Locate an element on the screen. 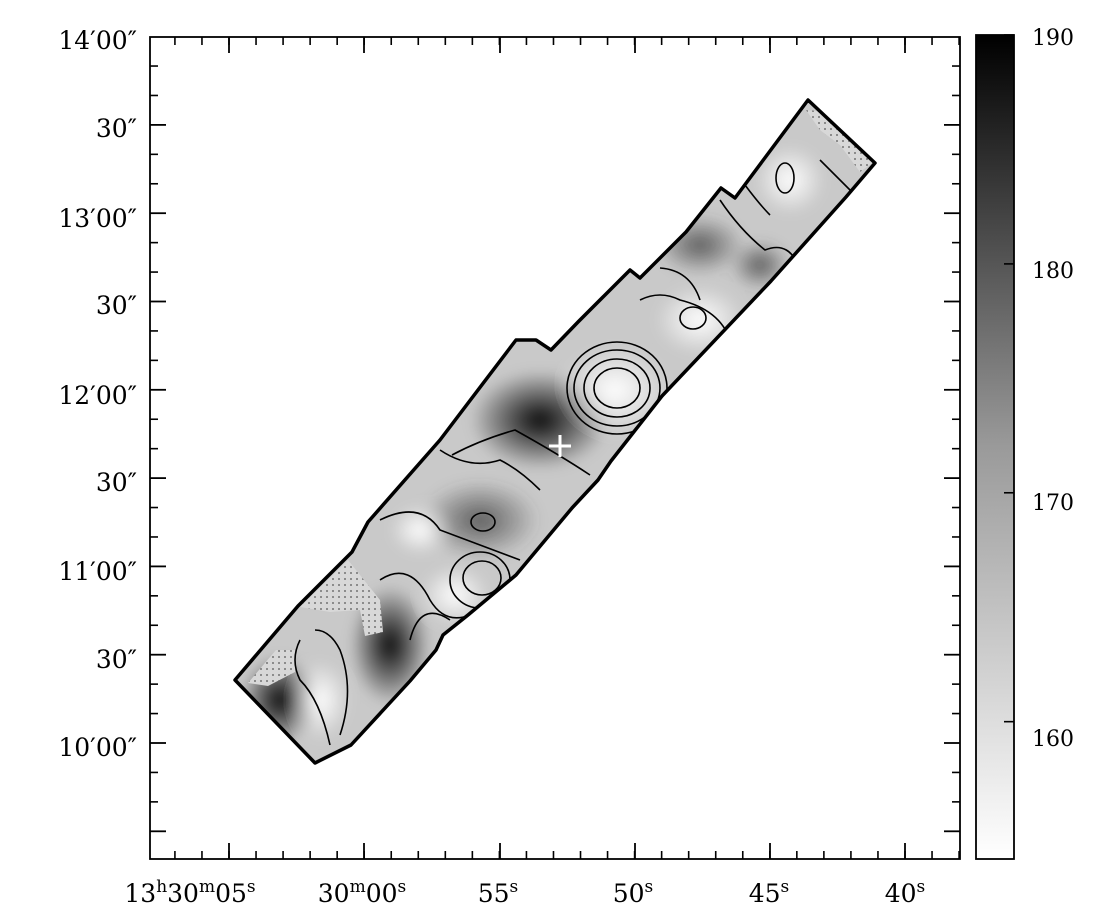 Image resolution: width=1105 pixels, height=919 pixels. x-tick-label: 50s is located at coordinates (633, 892).